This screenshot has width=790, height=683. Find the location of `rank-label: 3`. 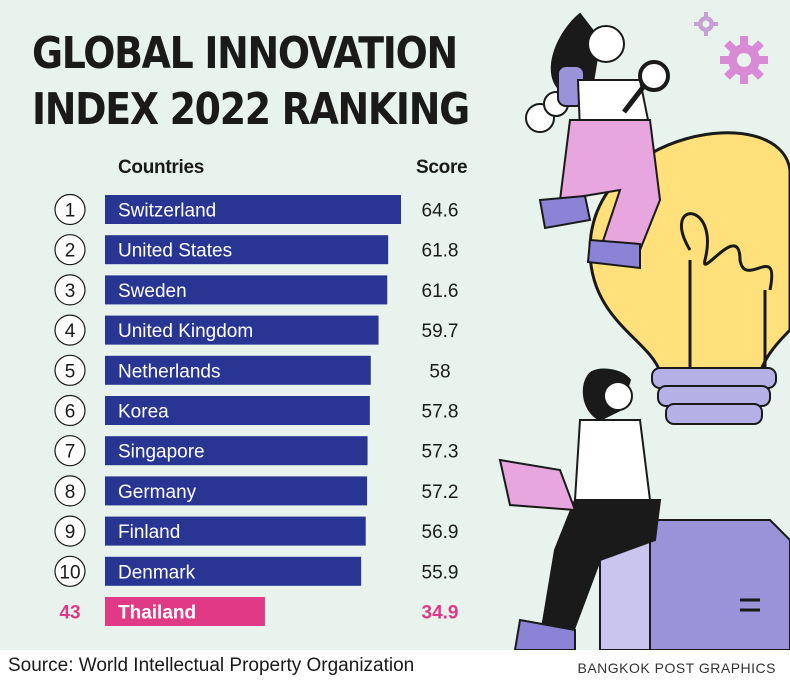

rank-label: 3 is located at coordinates (70, 291).